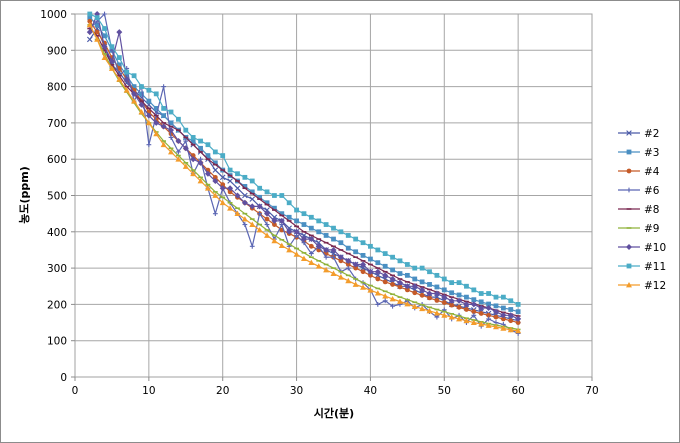  What do you see at coordinates (642, 248) in the screenshot?
I see `legend-item: #10` at bounding box center [642, 248].